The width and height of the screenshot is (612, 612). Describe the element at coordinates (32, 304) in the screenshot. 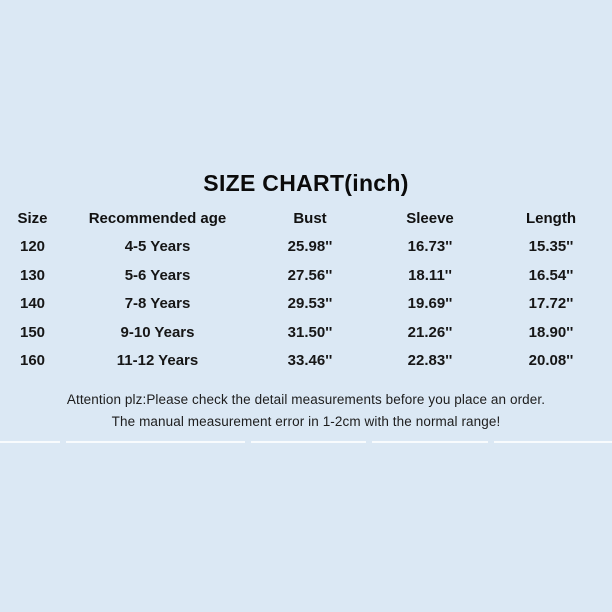

I see `table-cell-size: 140` at that location.